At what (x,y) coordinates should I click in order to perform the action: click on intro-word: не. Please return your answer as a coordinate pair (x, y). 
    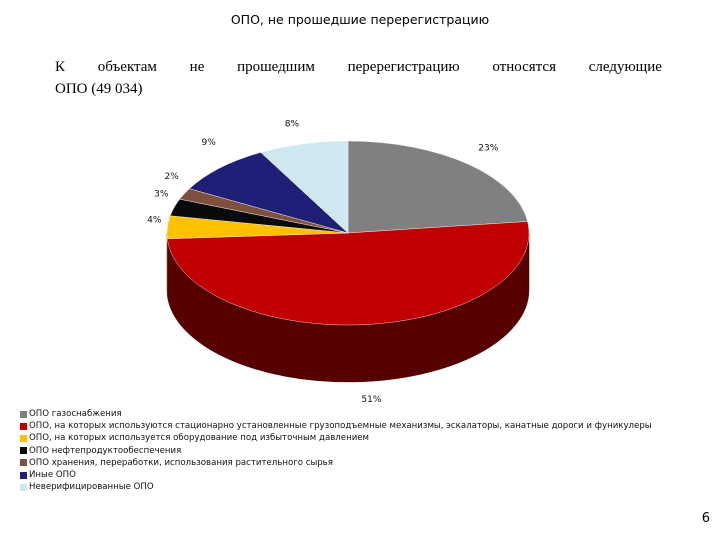
    Looking at the image, I should click on (197, 67).